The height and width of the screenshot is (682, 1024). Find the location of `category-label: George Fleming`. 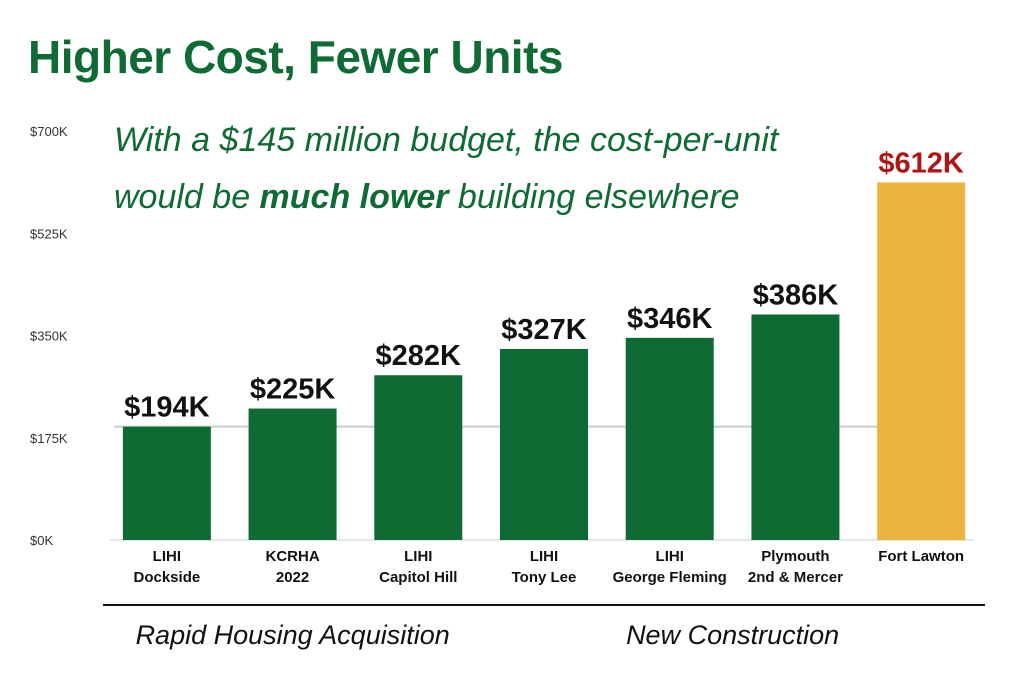

category-label: George Fleming is located at coordinates (670, 577).